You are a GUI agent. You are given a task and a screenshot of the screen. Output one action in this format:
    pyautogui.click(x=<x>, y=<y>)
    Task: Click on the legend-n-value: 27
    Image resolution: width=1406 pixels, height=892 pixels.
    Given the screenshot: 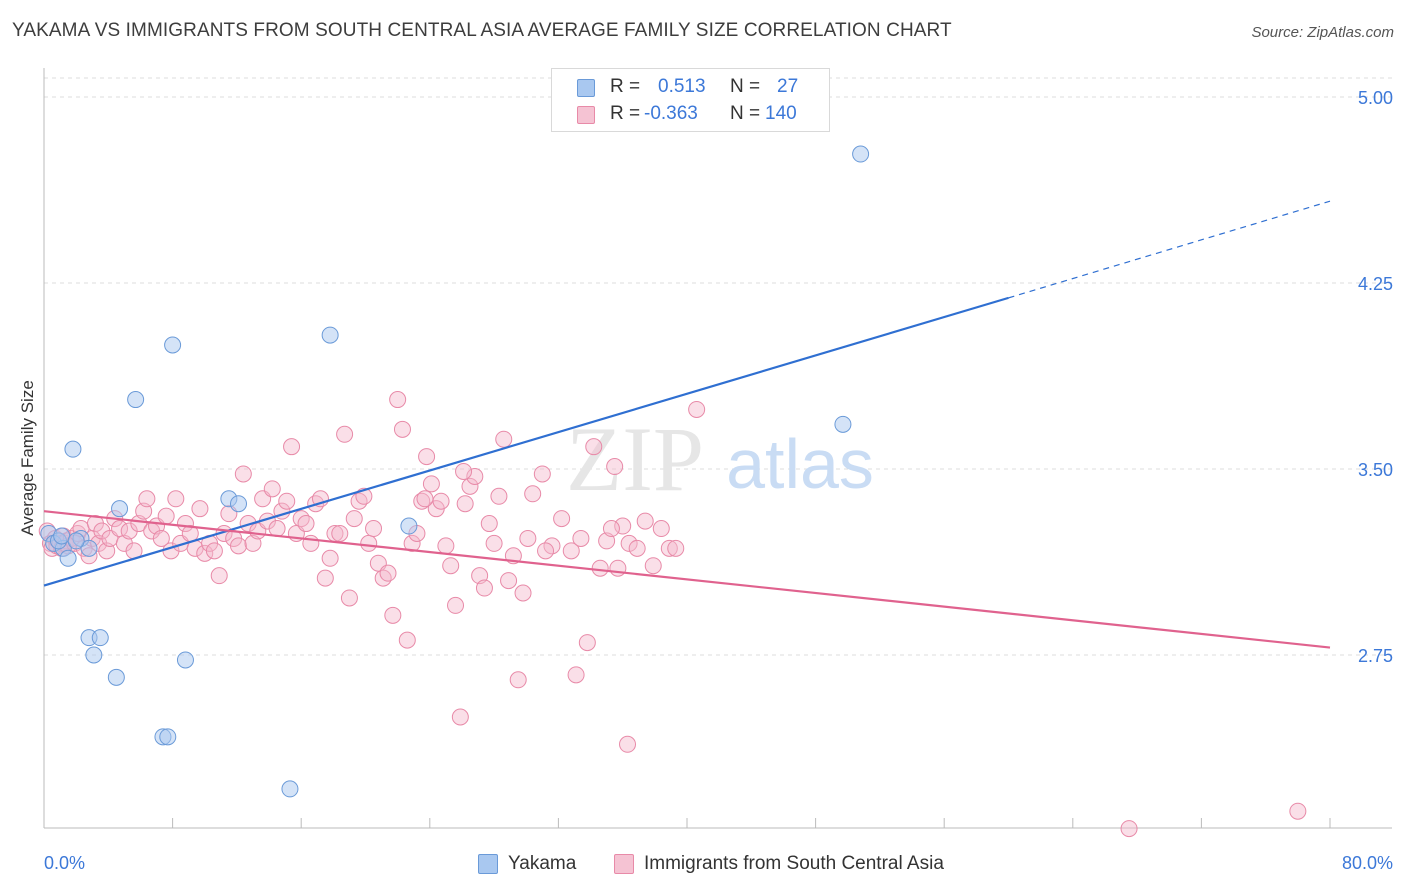 What is the action you would take?
    pyautogui.click(x=788, y=86)
    